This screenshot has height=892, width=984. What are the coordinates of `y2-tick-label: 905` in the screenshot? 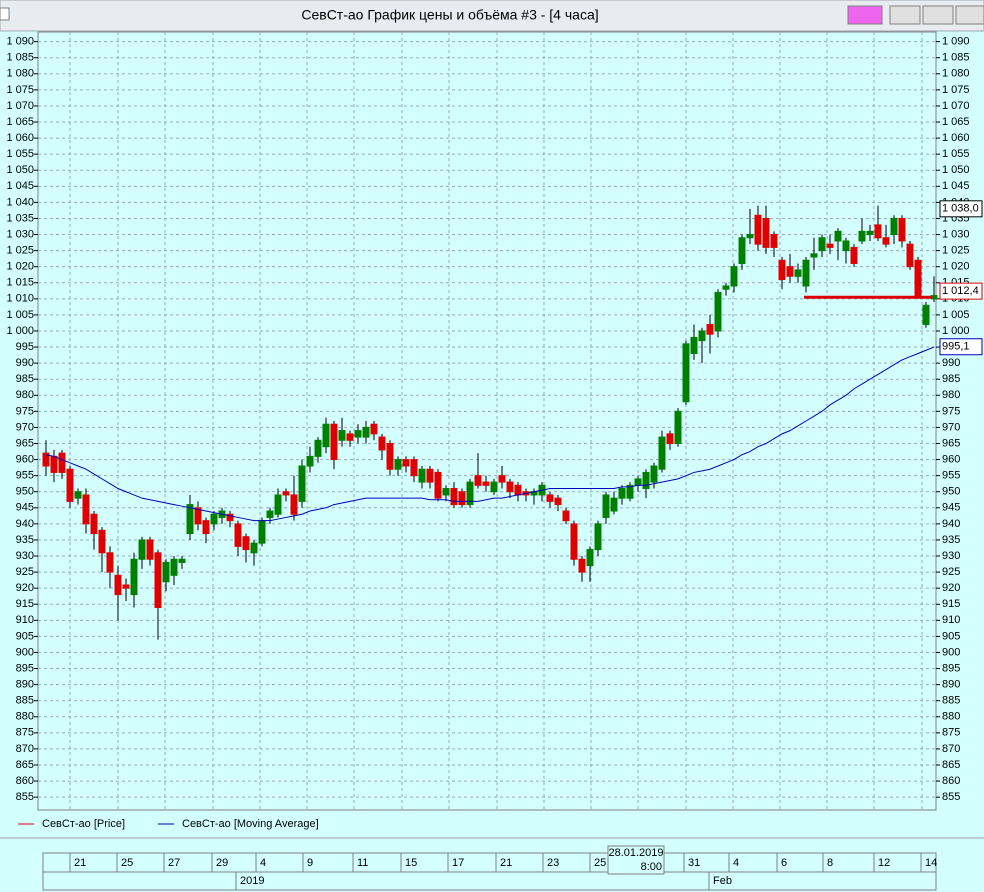 It's located at (951, 636).